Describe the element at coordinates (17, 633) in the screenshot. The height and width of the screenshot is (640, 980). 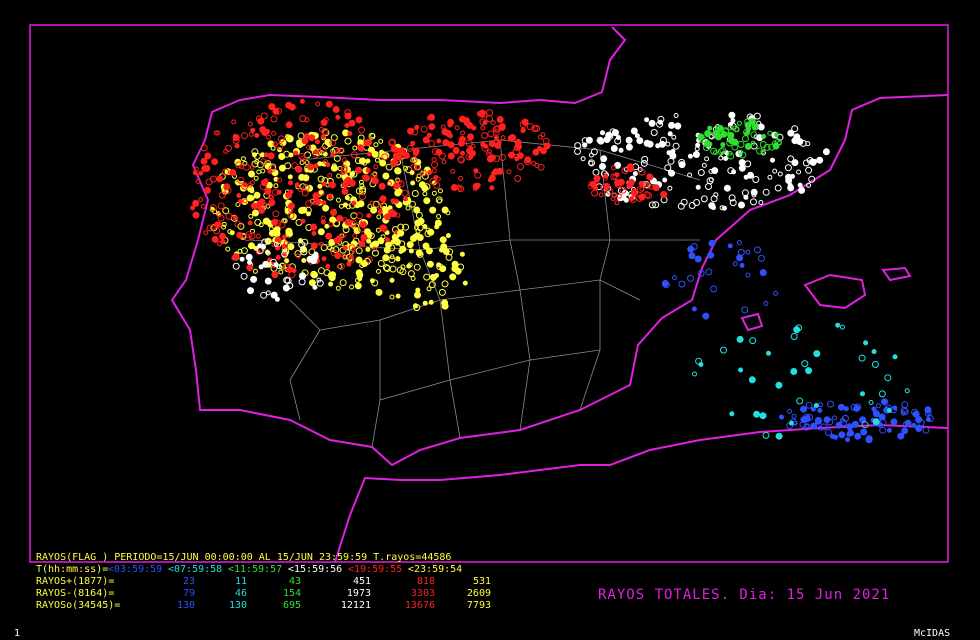
I see `frame-number: 1` at that location.